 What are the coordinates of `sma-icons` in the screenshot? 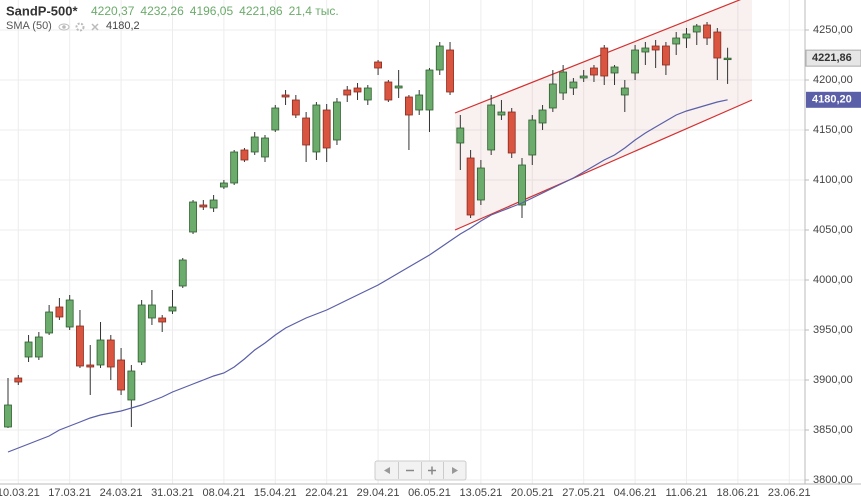 It's located at (78, 27).